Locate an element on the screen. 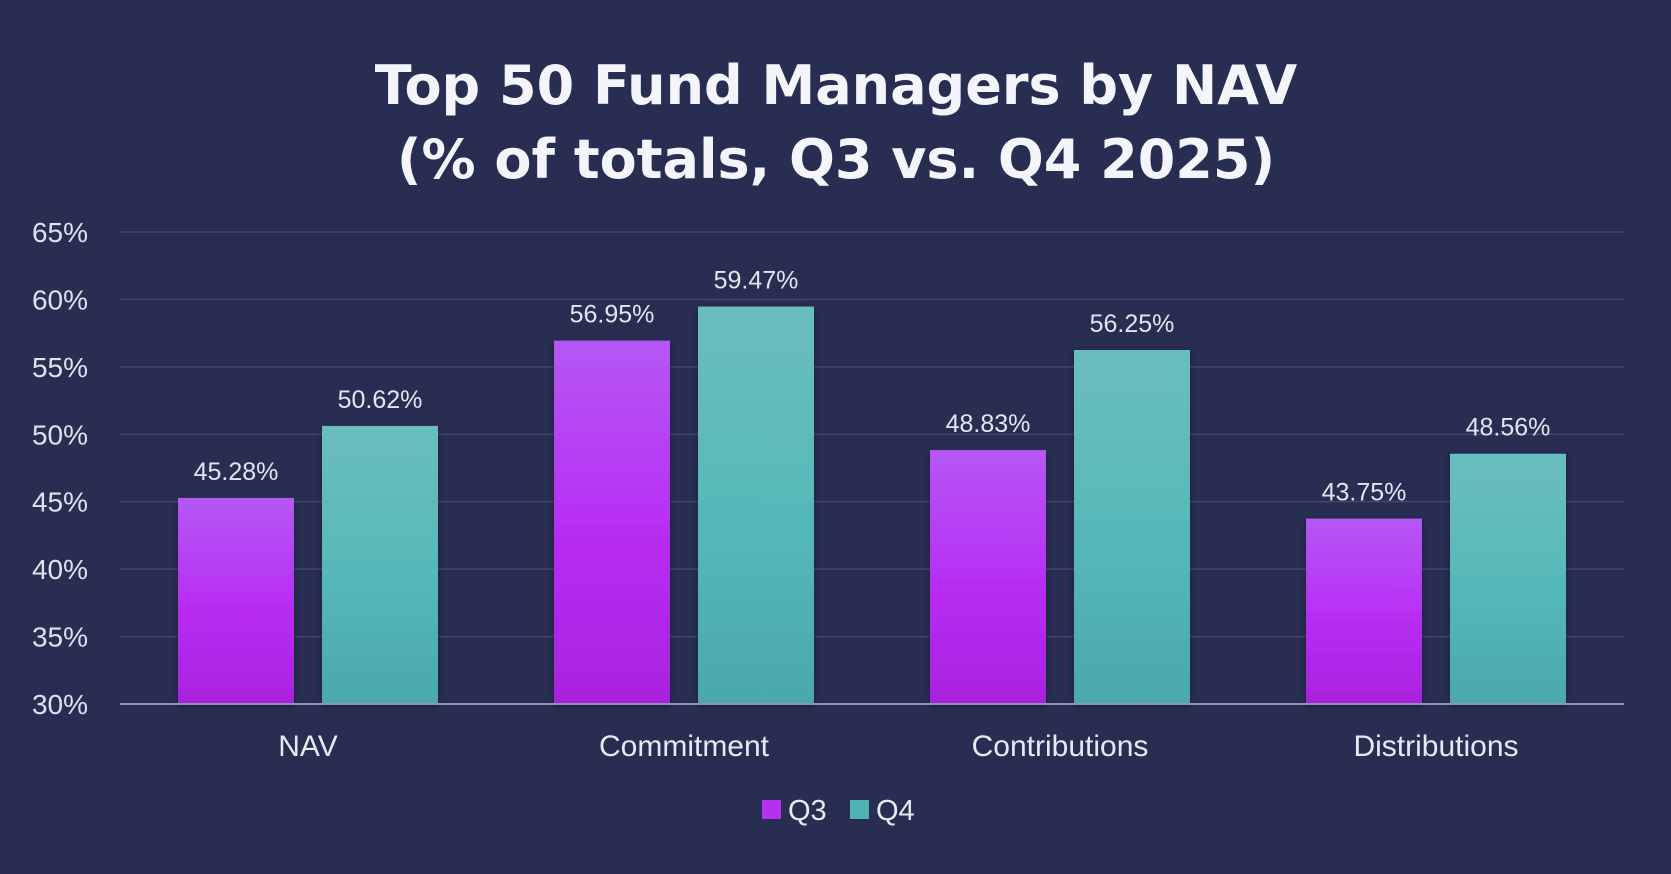 The height and width of the screenshot is (874, 1671). x-category-label: Commitment is located at coordinates (684, 746).